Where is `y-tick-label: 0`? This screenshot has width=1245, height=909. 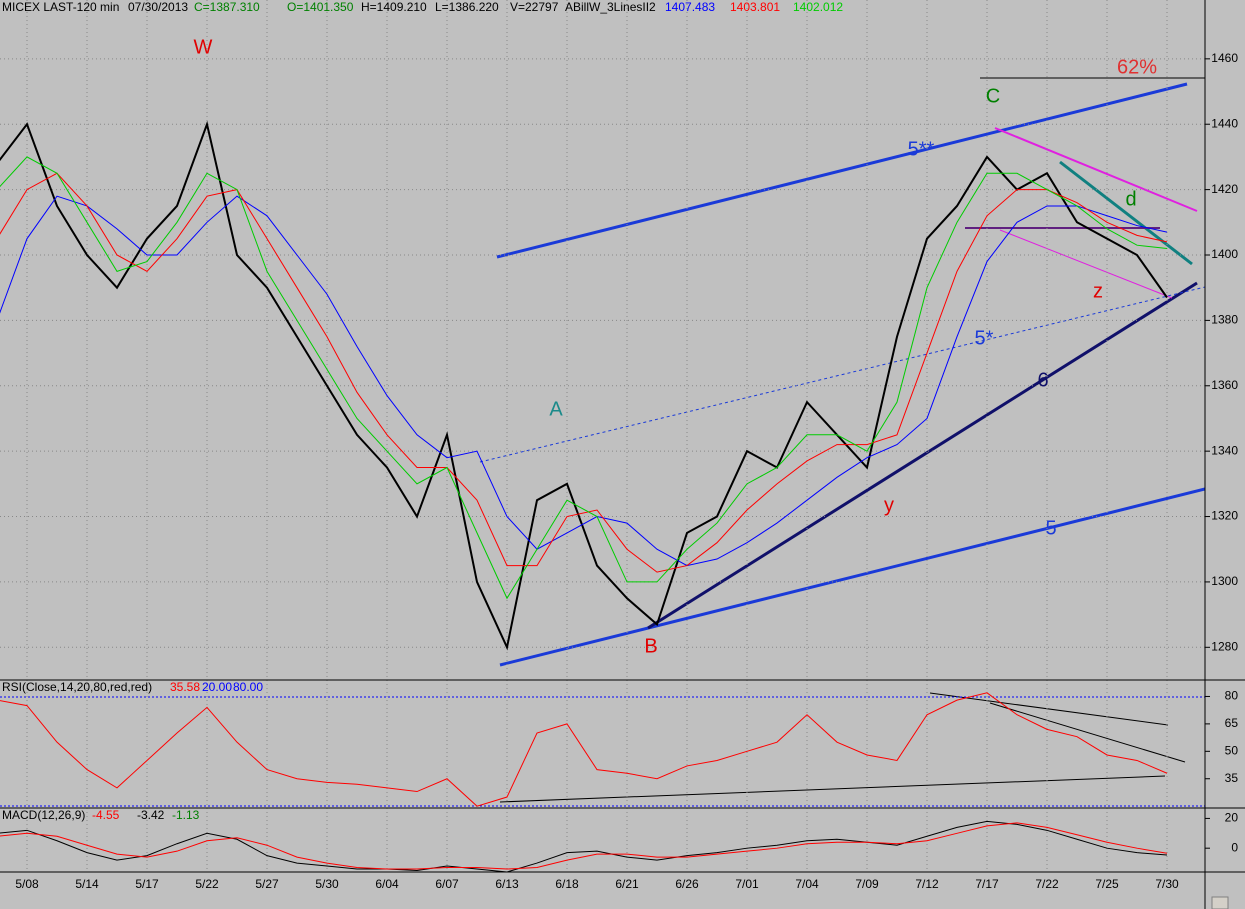
y-tick-label: 0 is located at coordinates (1234, 847).